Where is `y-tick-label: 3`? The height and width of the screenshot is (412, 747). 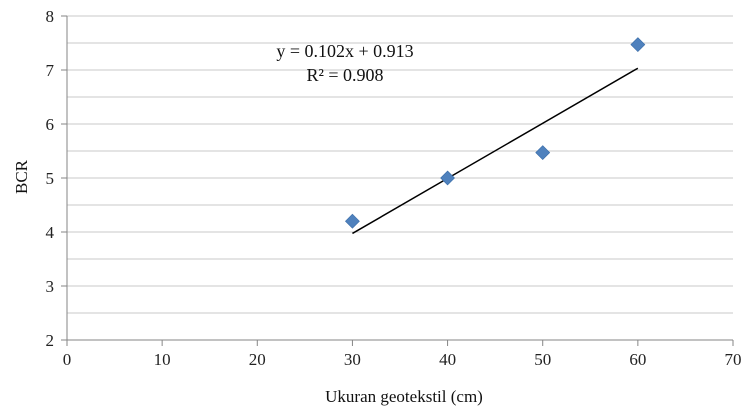 y-tick-label: 3 is located at coordinates (50, 286).